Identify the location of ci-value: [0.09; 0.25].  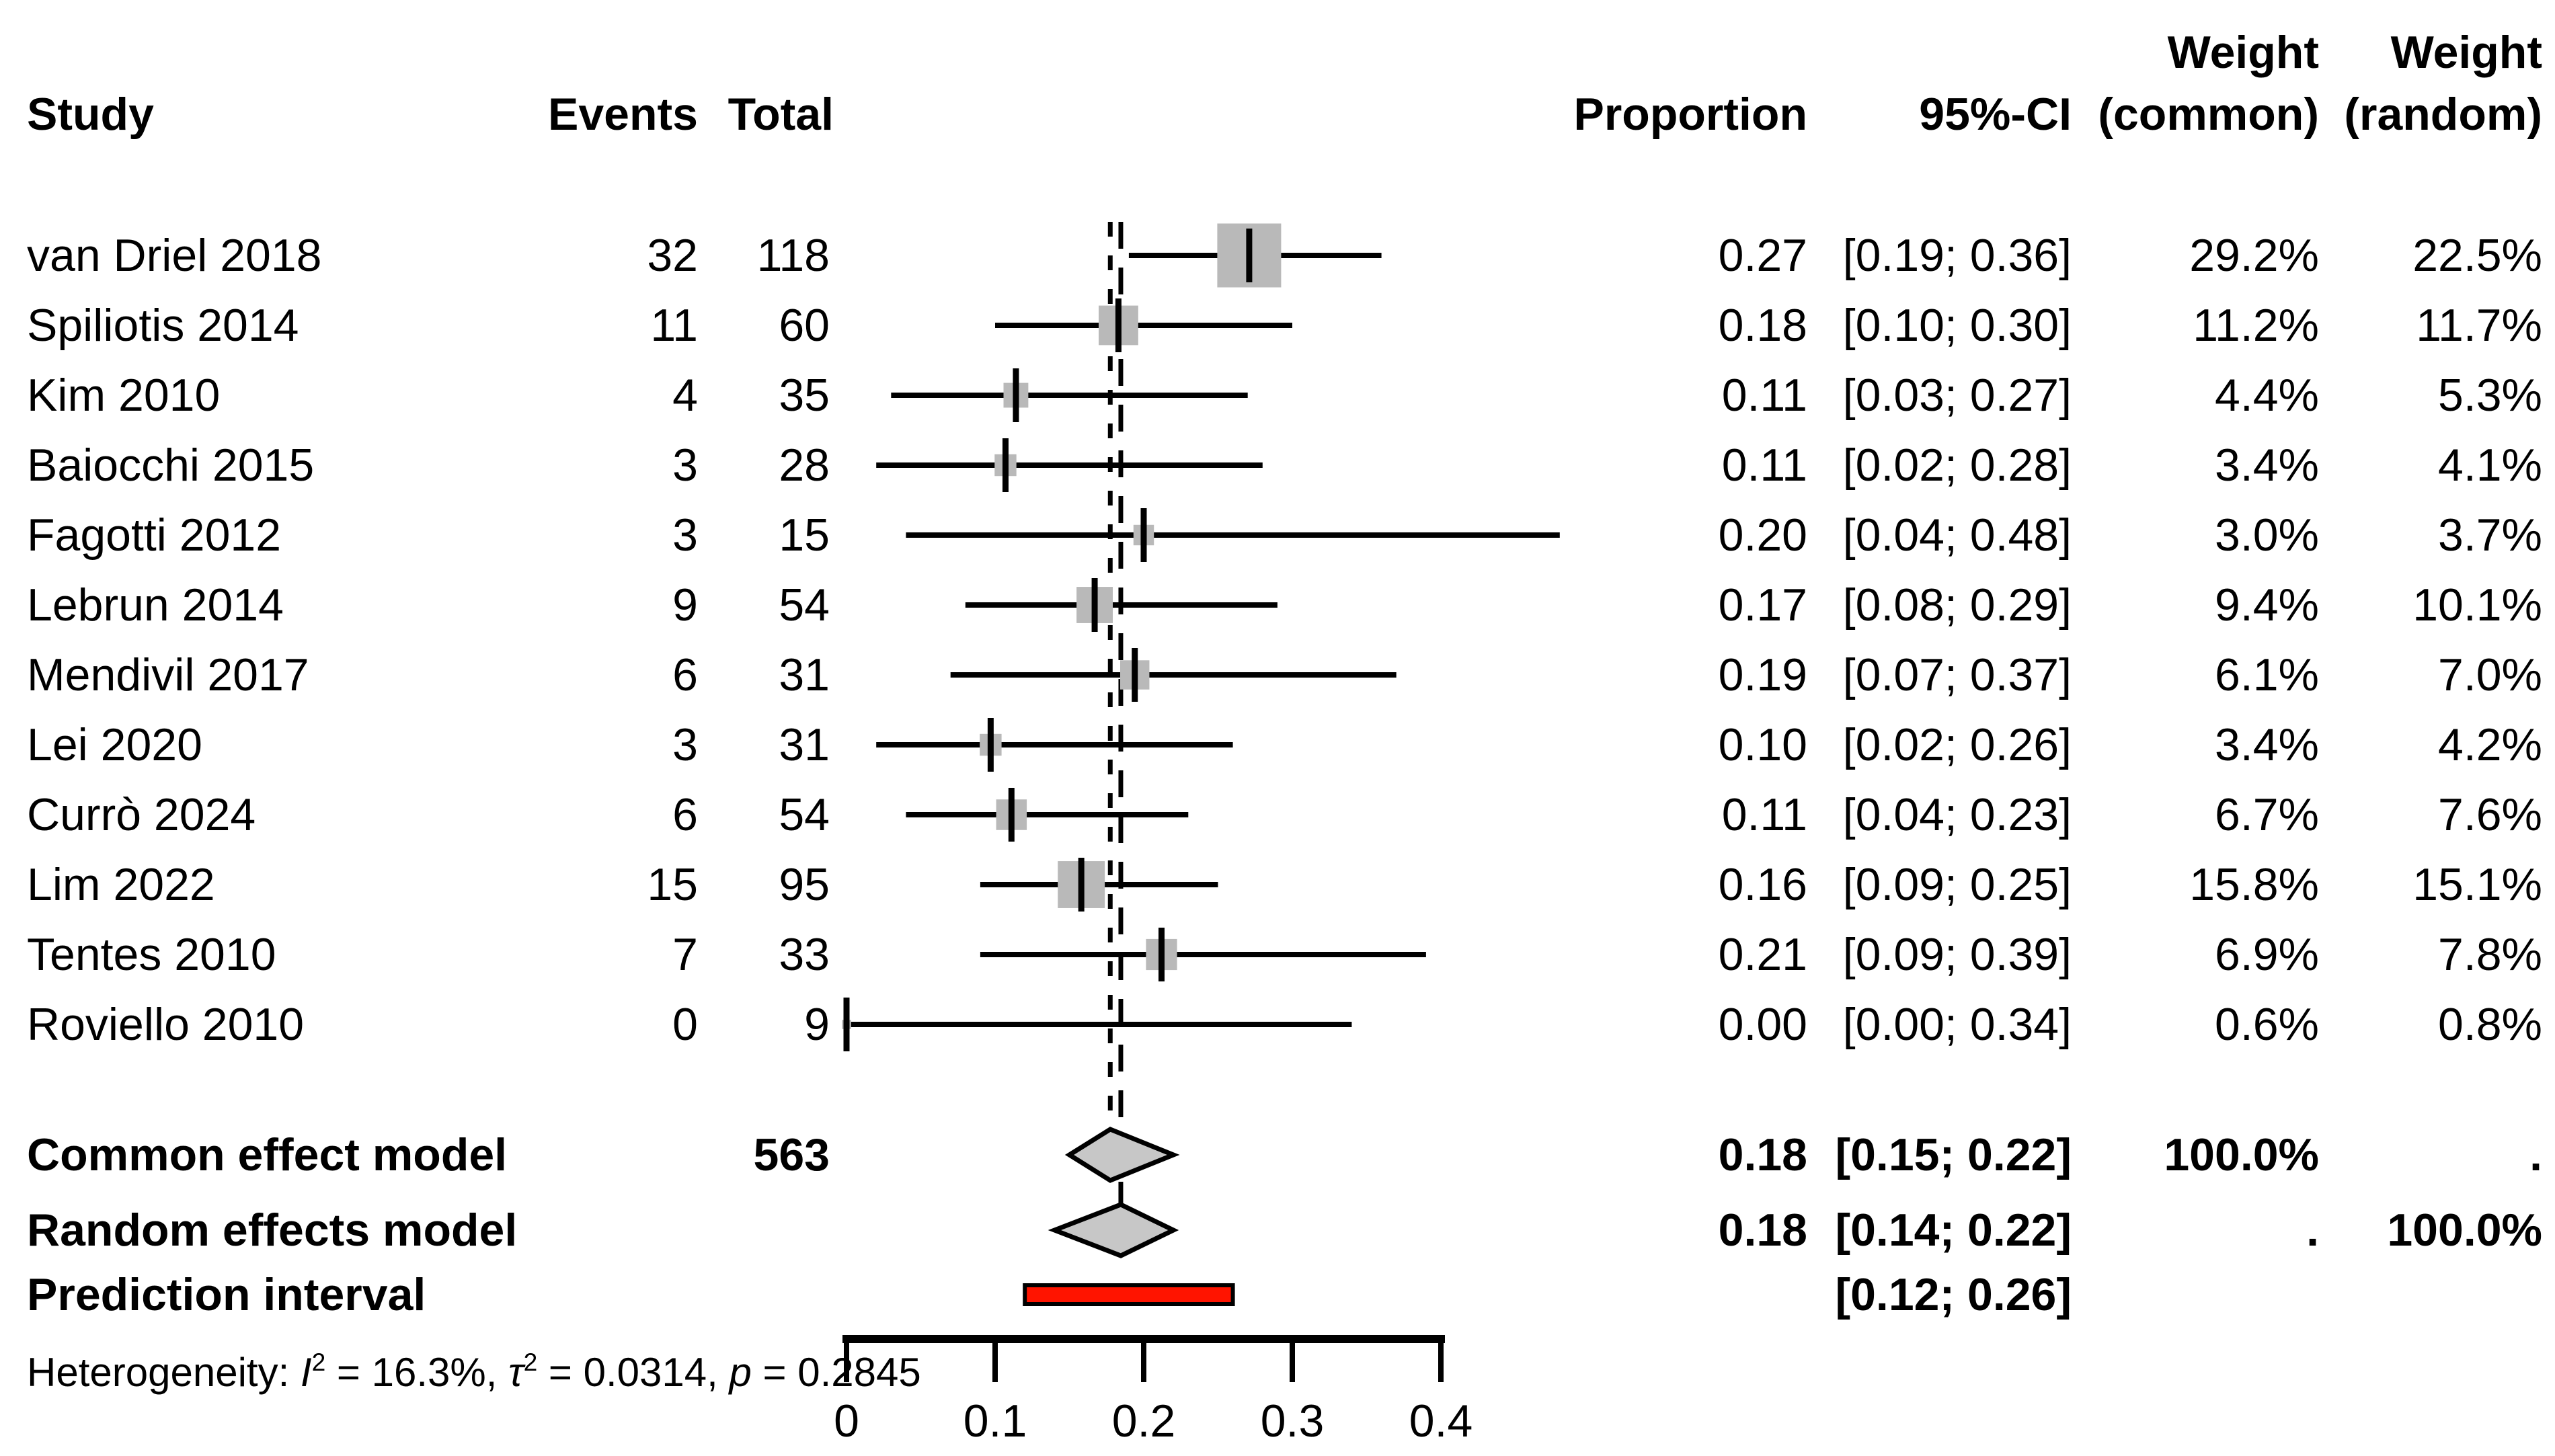
(1957, 884).